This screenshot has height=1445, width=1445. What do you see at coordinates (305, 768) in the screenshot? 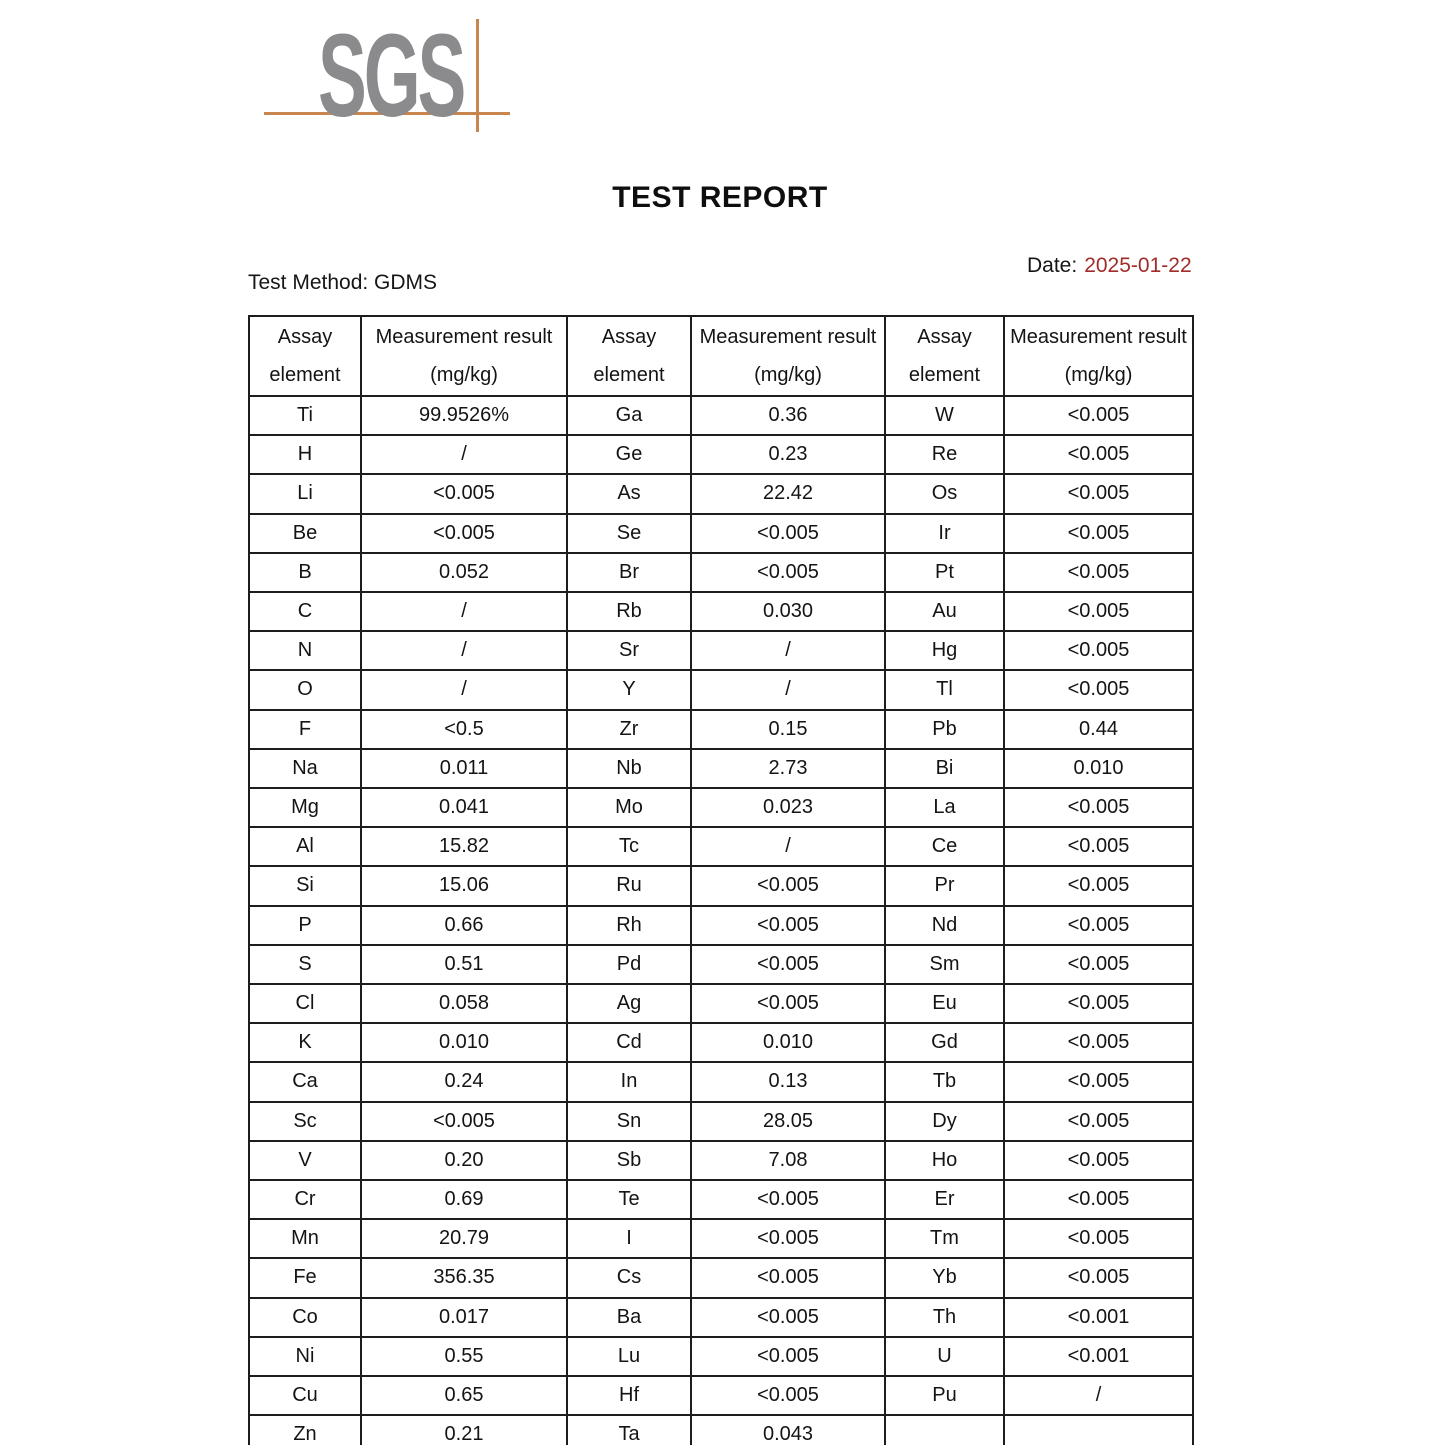
I see `assay-element-cell: Na` at bounding box center [305, 768].